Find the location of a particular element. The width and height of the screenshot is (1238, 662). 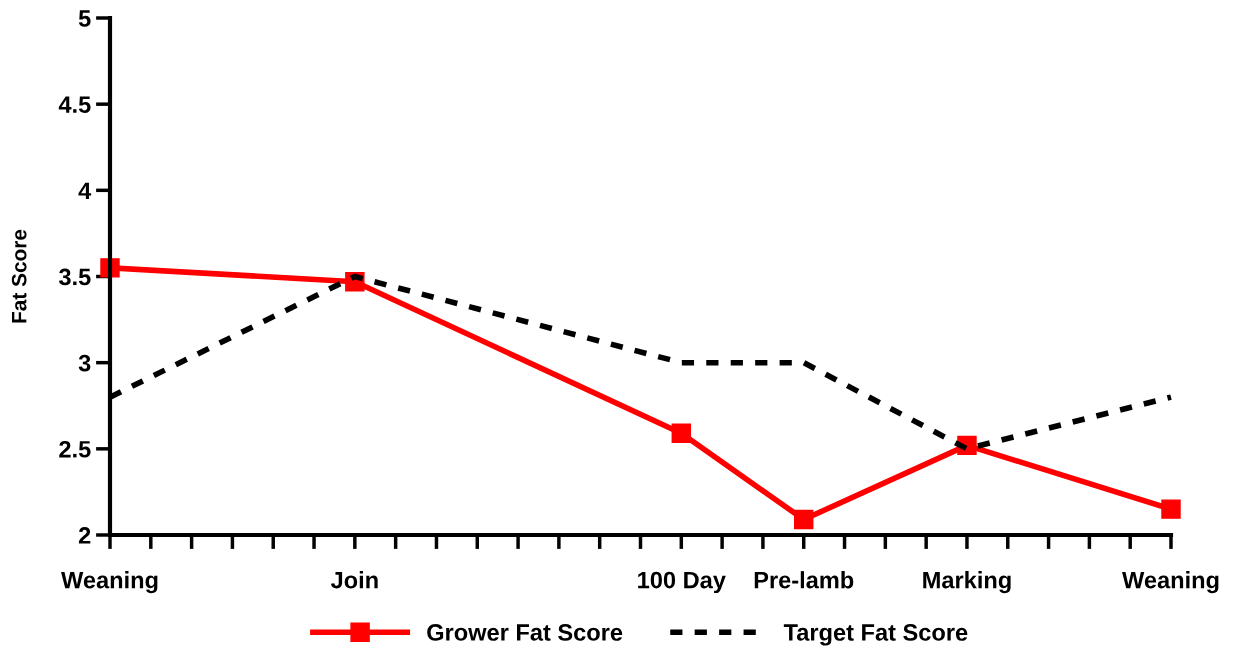

y-tick-label: 3 is located at coordinates (84, 363).